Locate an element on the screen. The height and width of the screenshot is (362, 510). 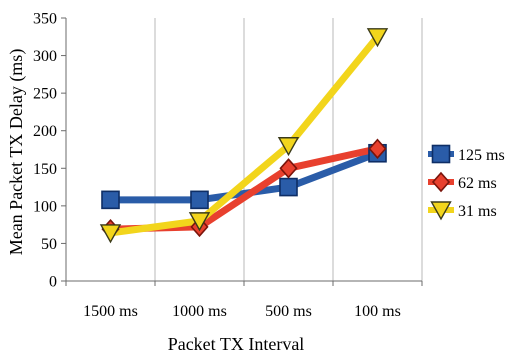
legend-item: 31 ms is located at coordinates (462, 211).